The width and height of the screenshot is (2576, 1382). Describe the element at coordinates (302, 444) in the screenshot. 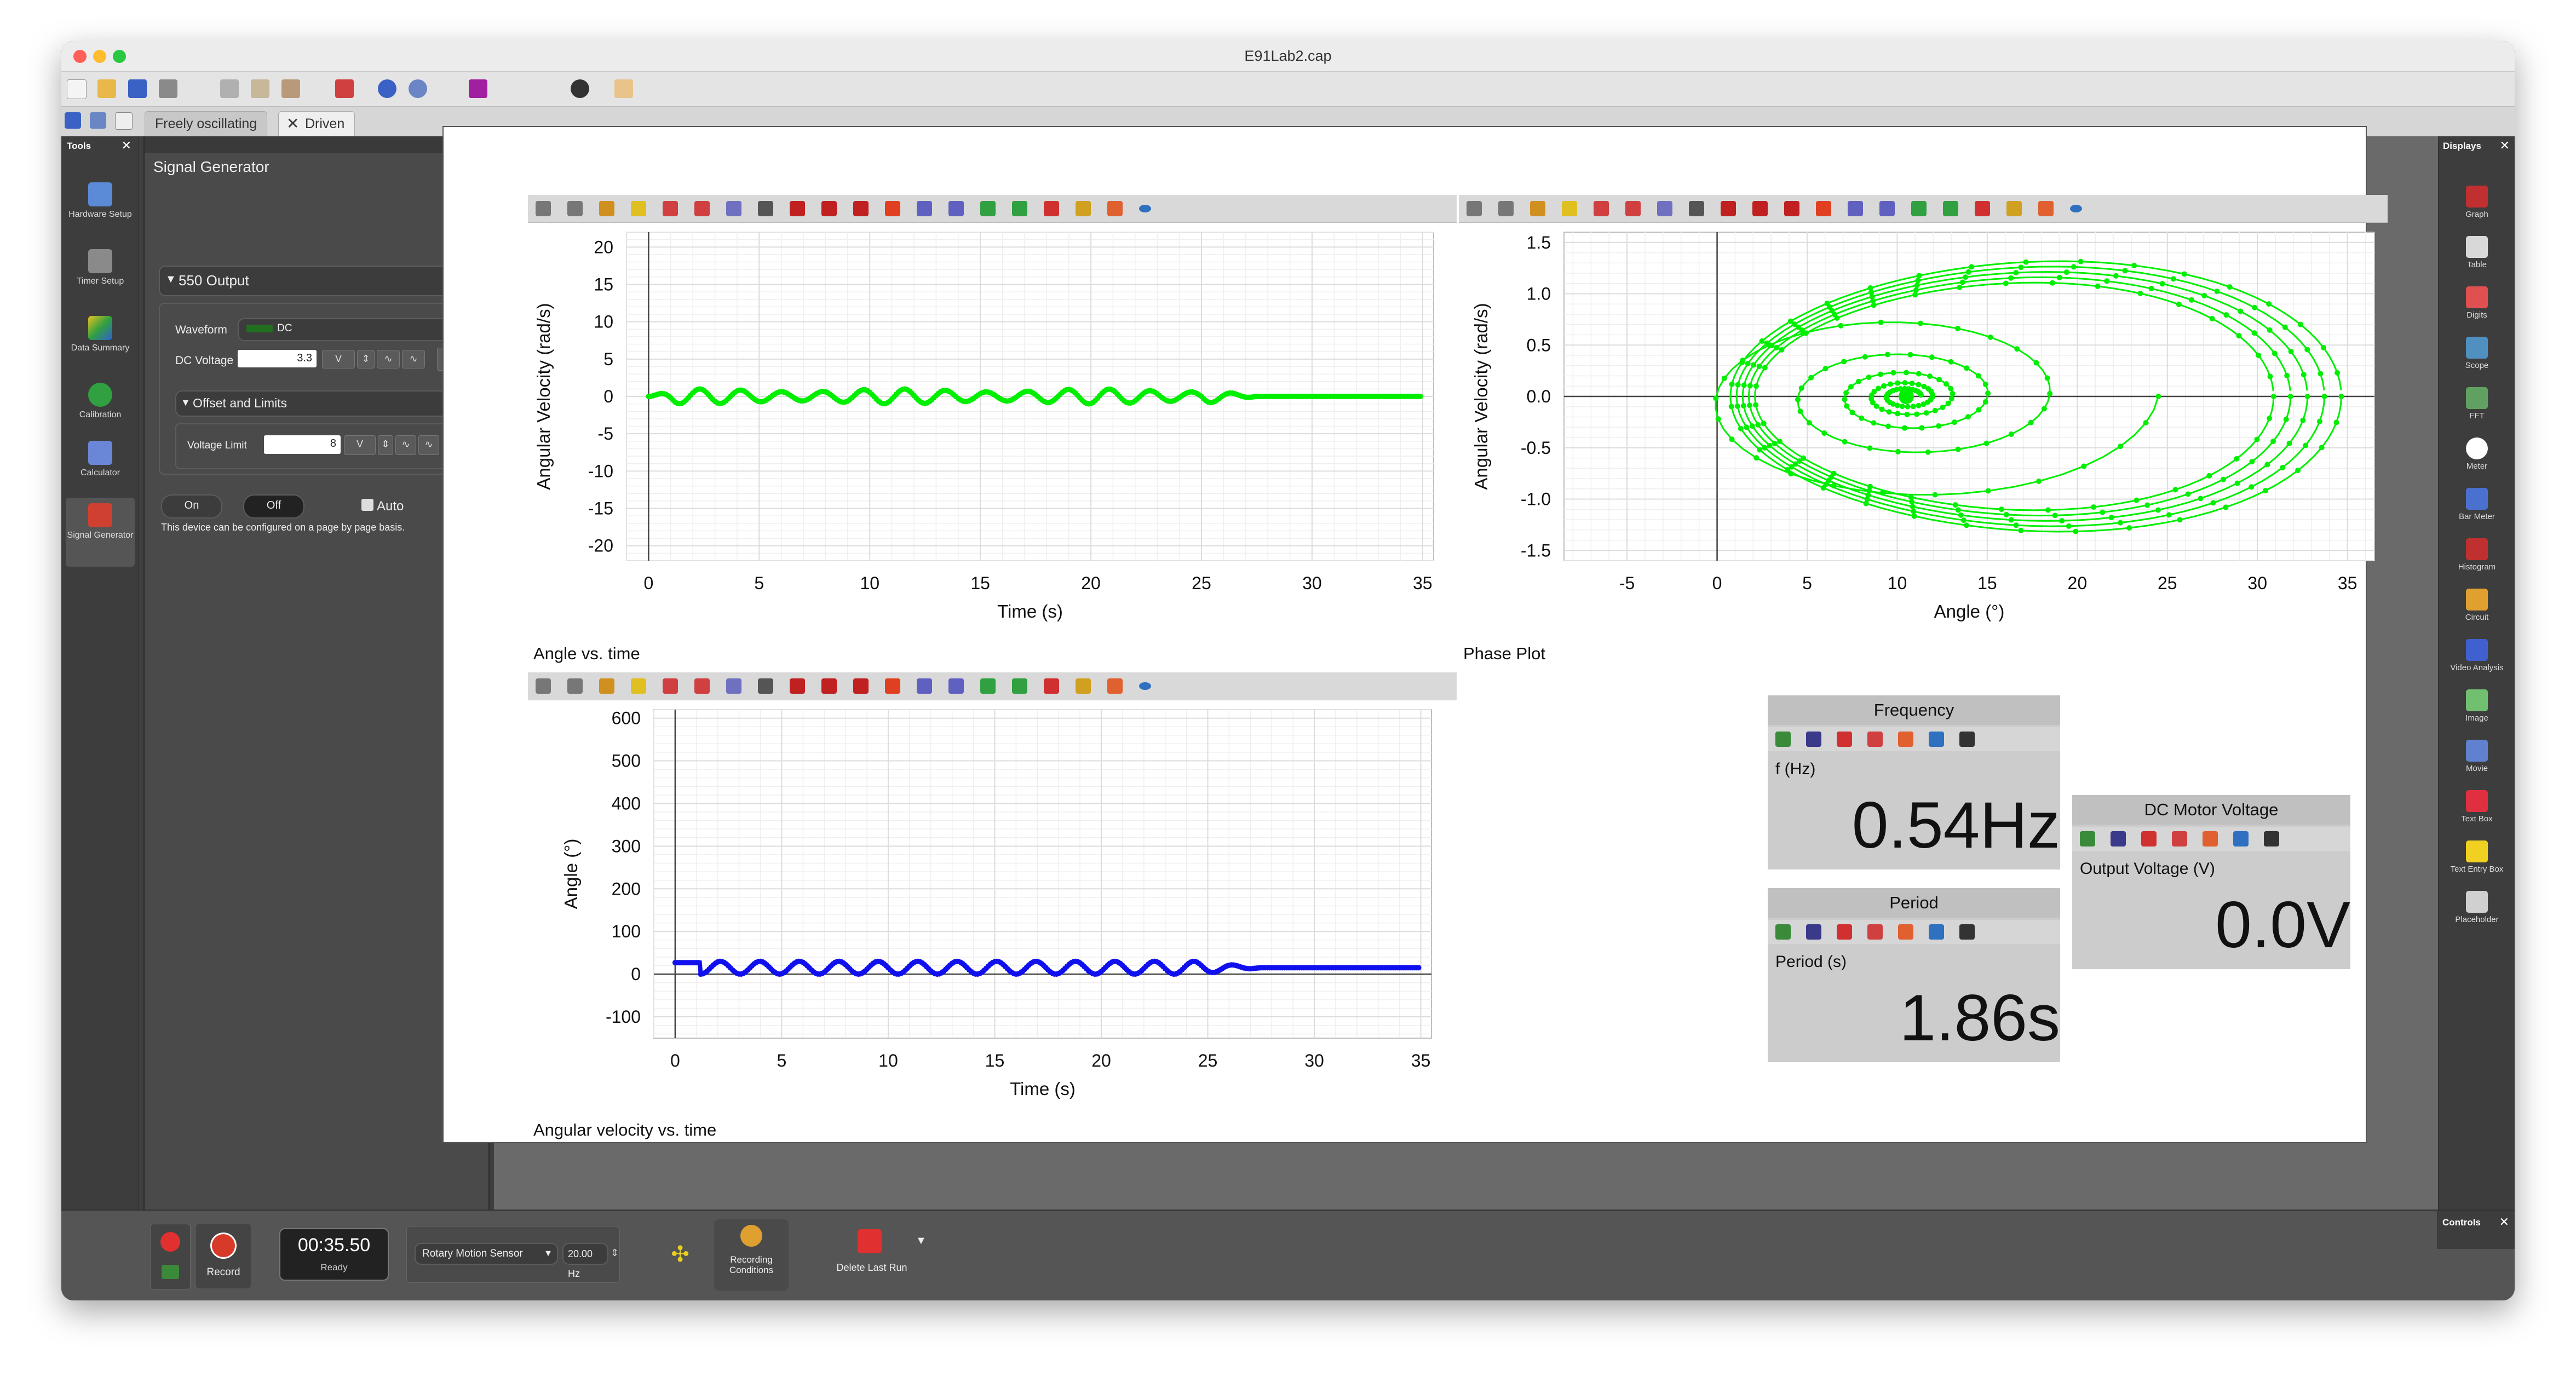

I see `voltage-limit-field: 8` at that location.